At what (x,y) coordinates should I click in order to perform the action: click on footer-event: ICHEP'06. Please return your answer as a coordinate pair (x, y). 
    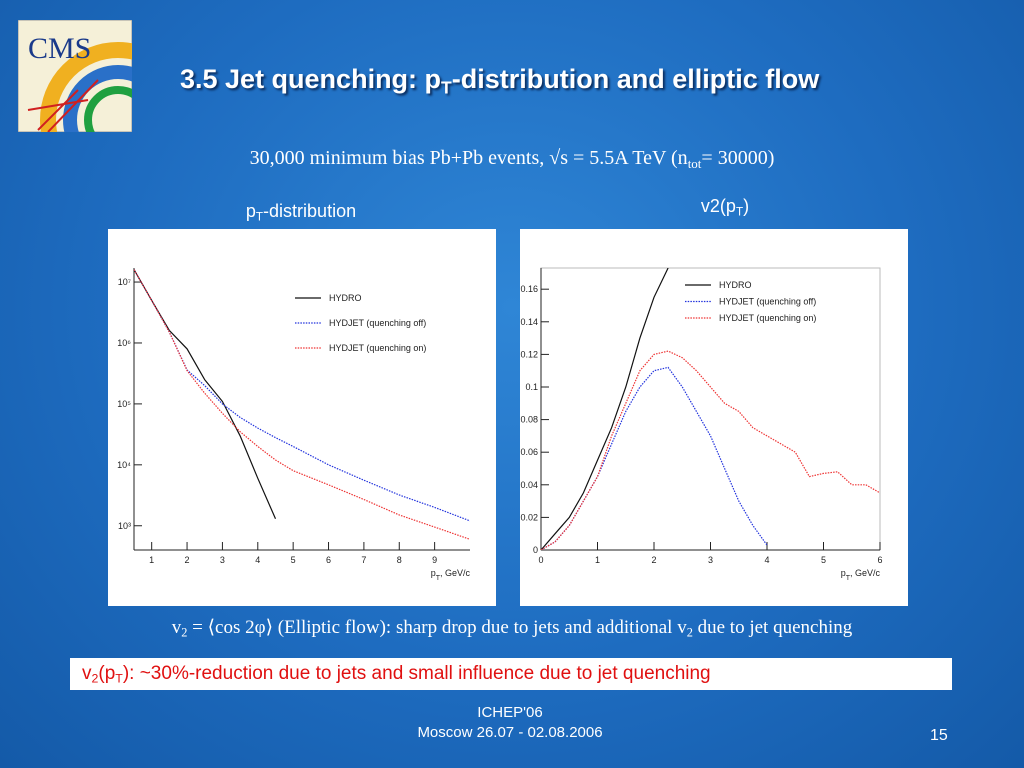
    Looking at the image, I should click on (510, 712).